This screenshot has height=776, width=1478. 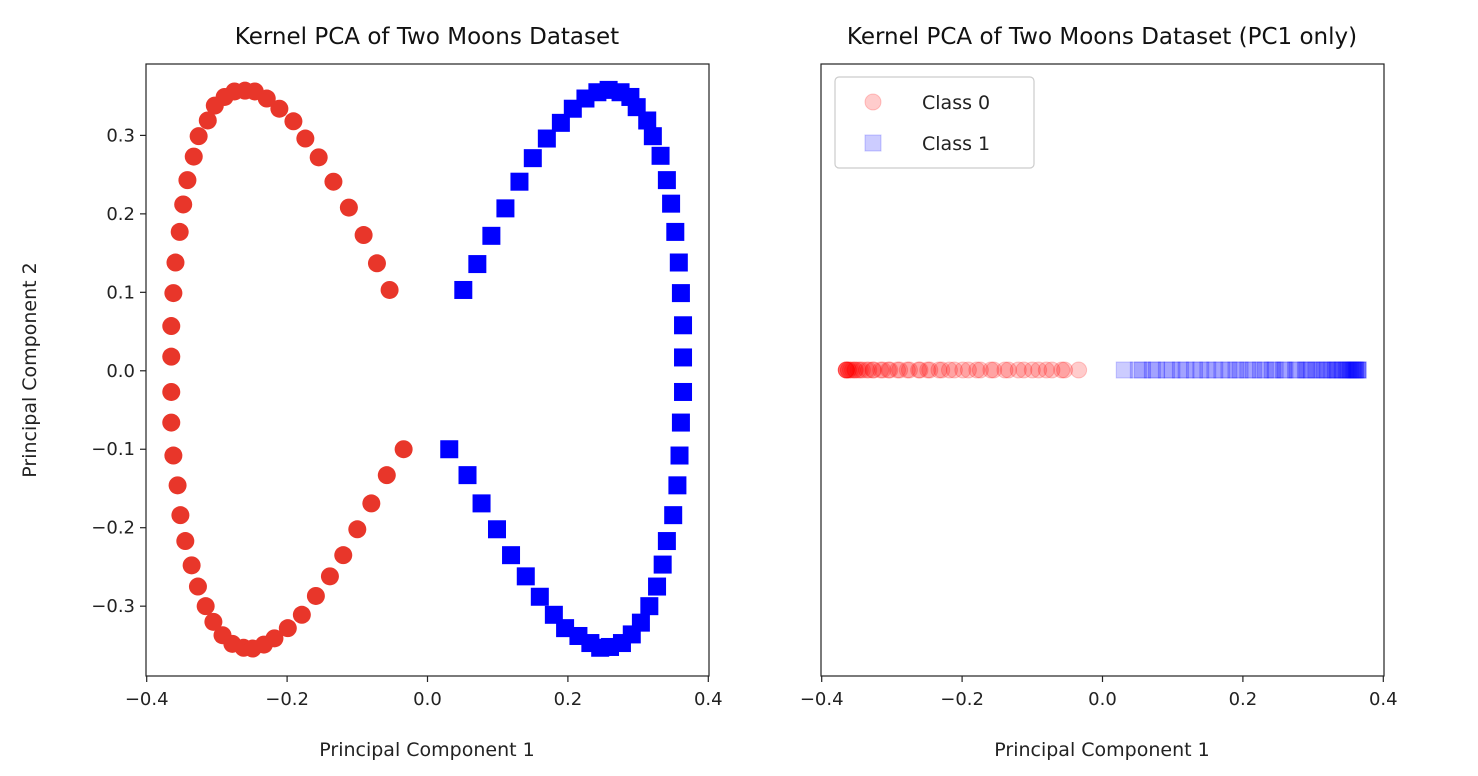 I want to click on y-tick-label: 0.3, so click(x=120, y=135).